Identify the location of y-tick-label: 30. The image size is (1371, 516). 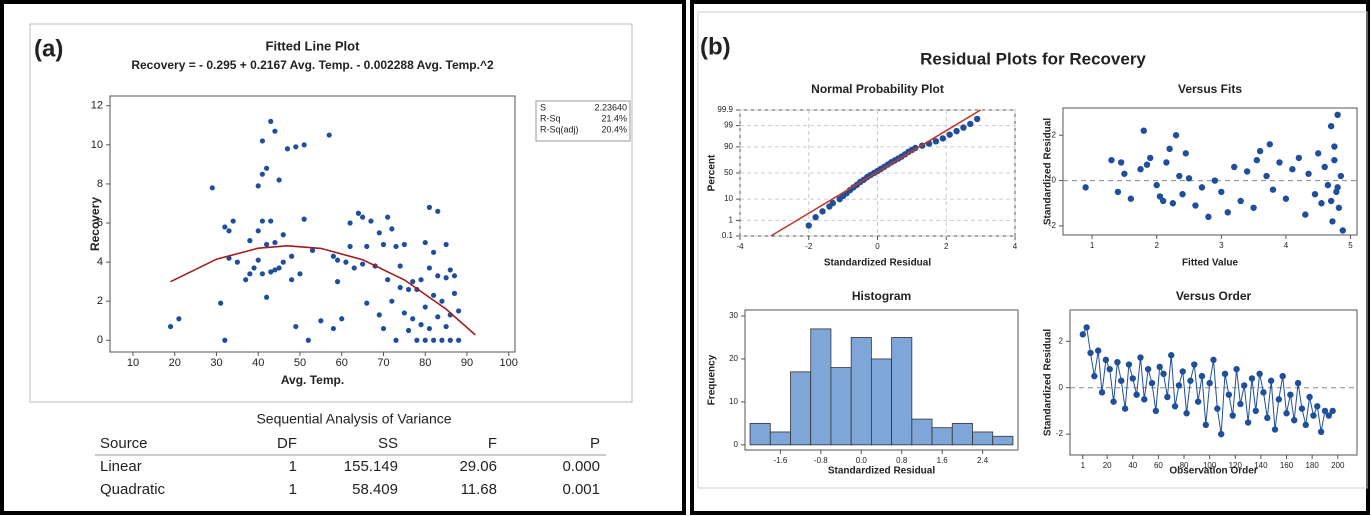
(733, 315).